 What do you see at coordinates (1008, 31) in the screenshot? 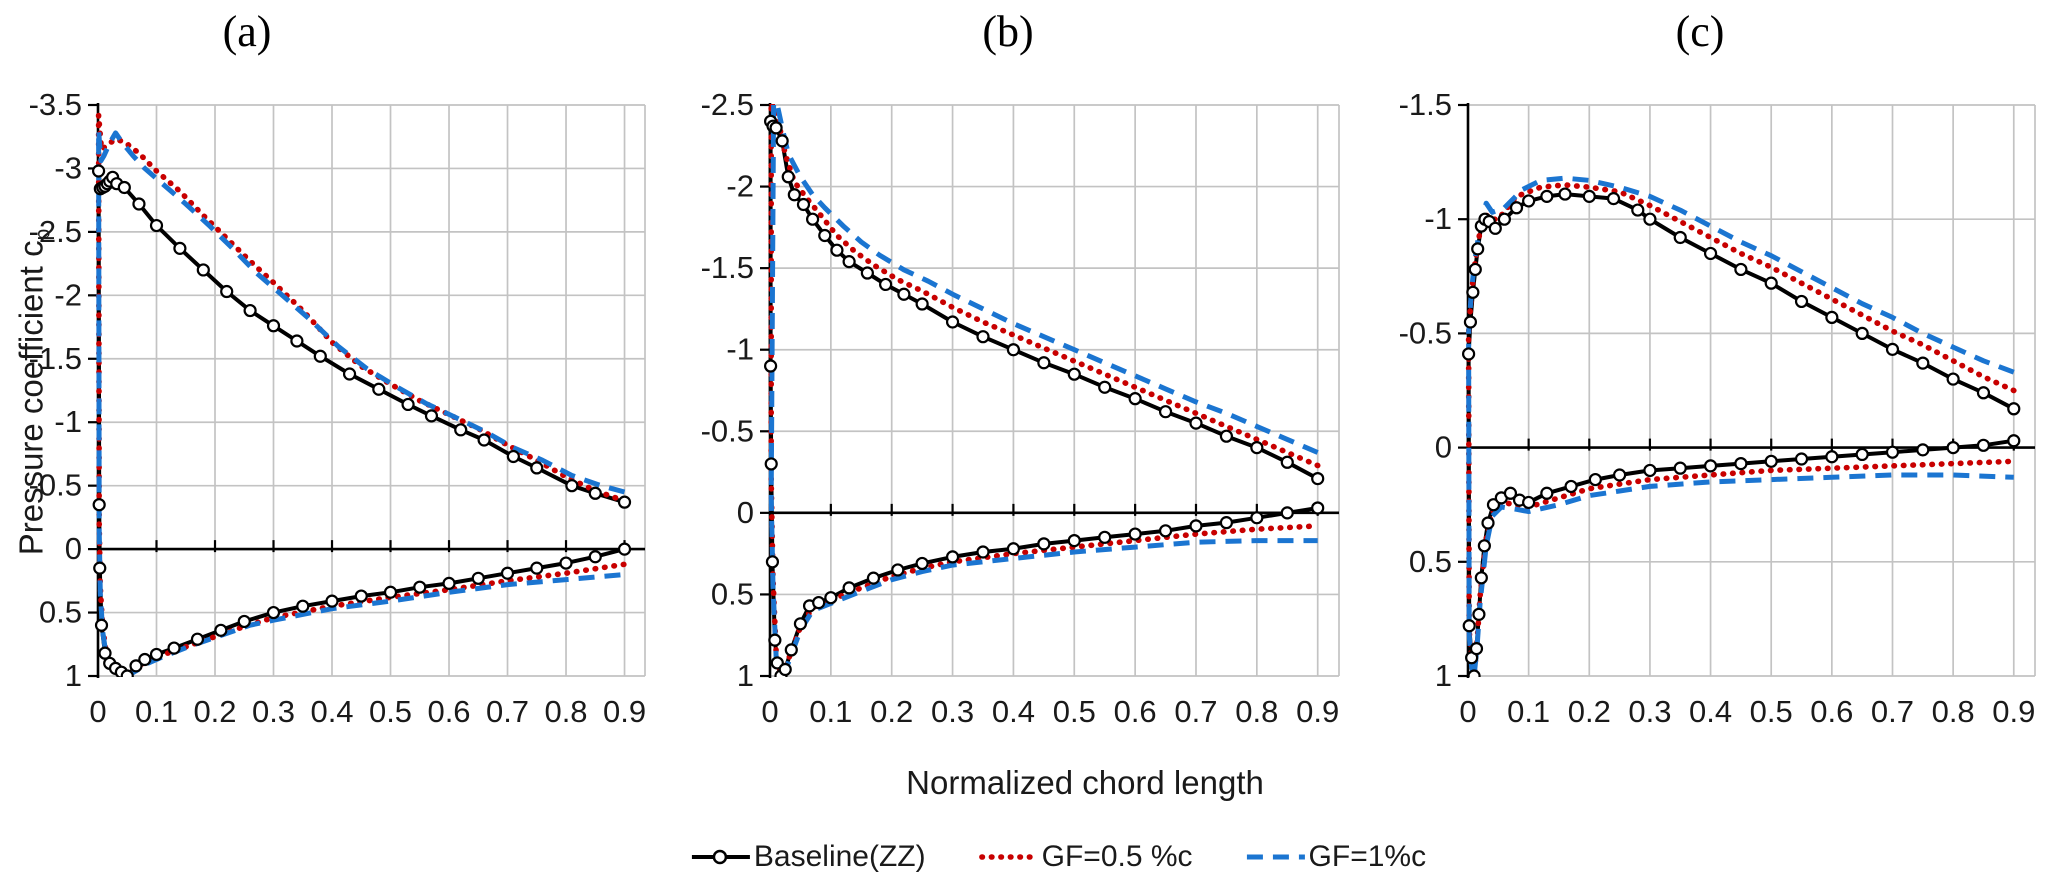
I see `panel-b-title: (b)` at bounding box center [1008, 31].